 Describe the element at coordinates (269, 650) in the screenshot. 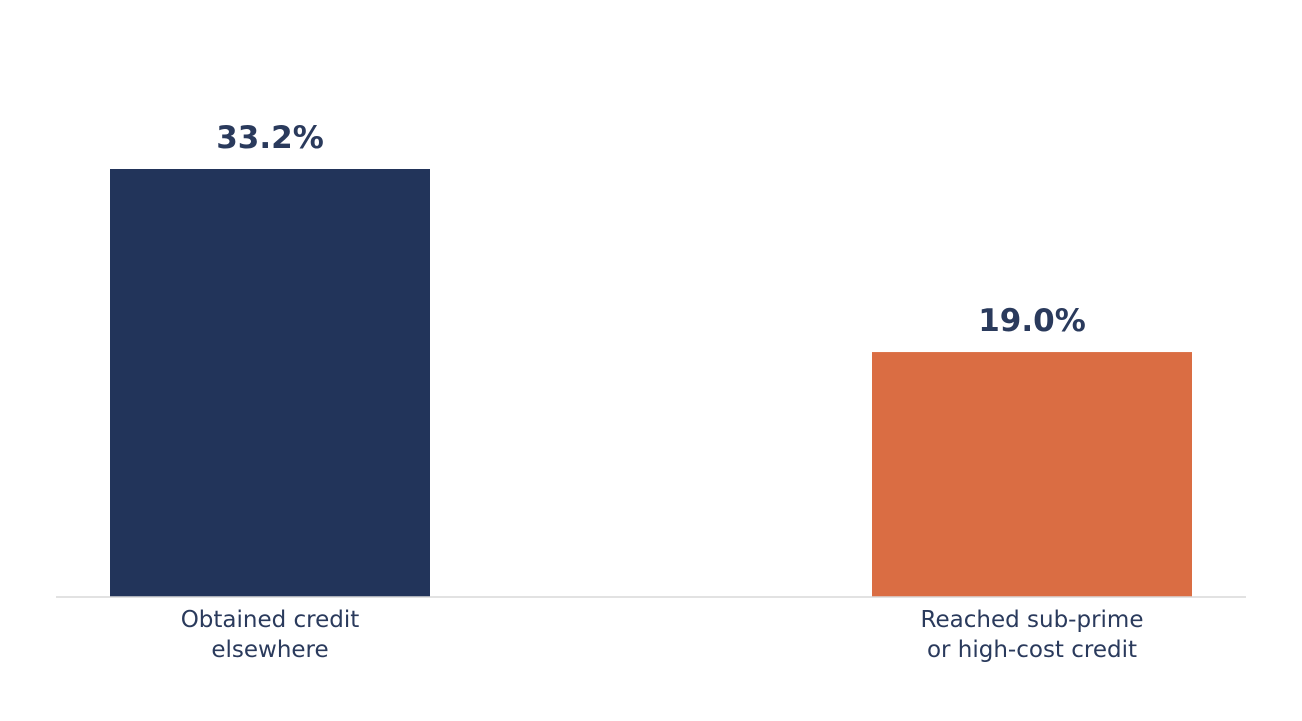

I see `category-label-line: elsewhere` at that location.